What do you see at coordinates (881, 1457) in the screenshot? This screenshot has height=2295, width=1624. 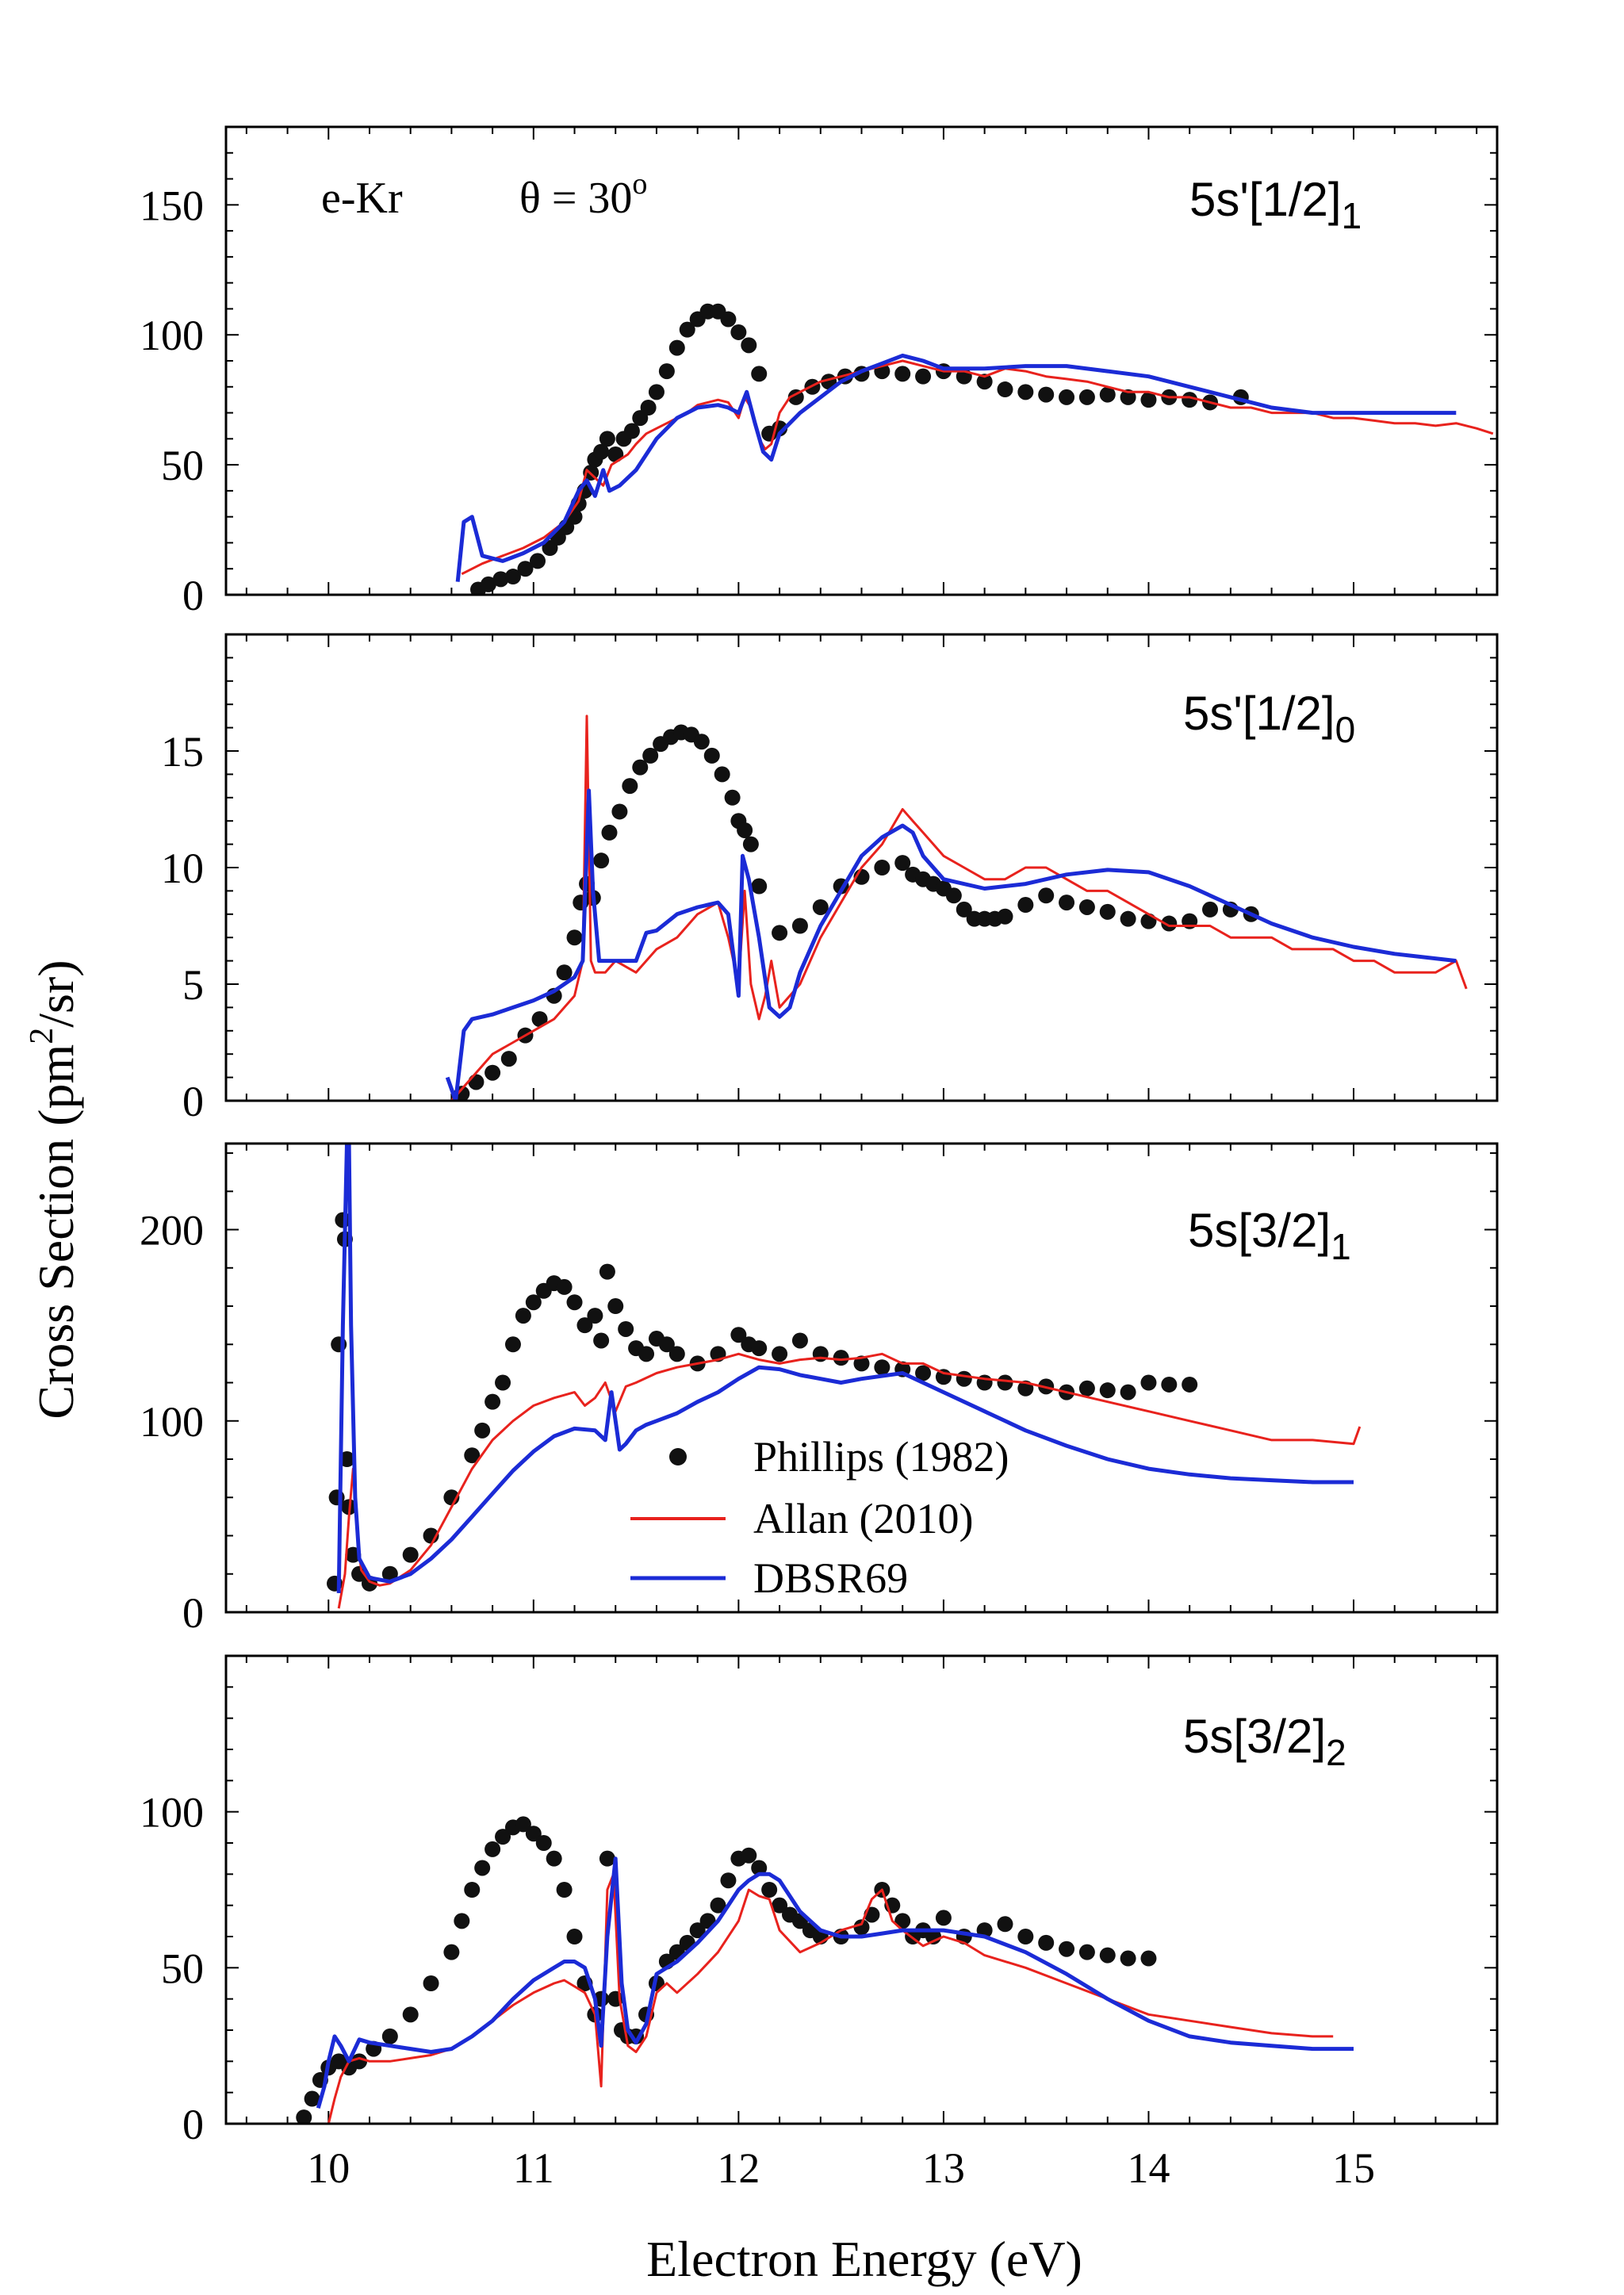 I see `legend-label-phillips: Phillips (1982)` at bounding box center [881, 1457].